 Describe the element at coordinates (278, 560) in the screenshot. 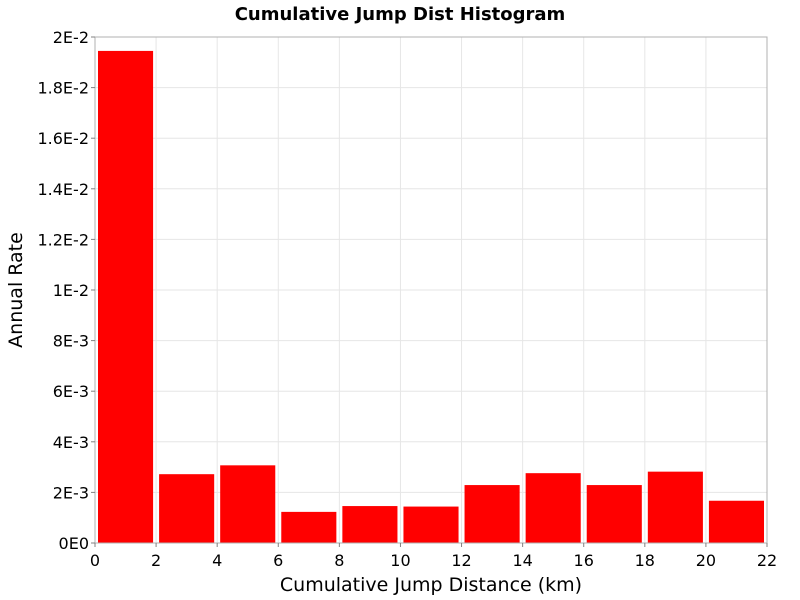

I see `x-tick-label: 6` at that location.